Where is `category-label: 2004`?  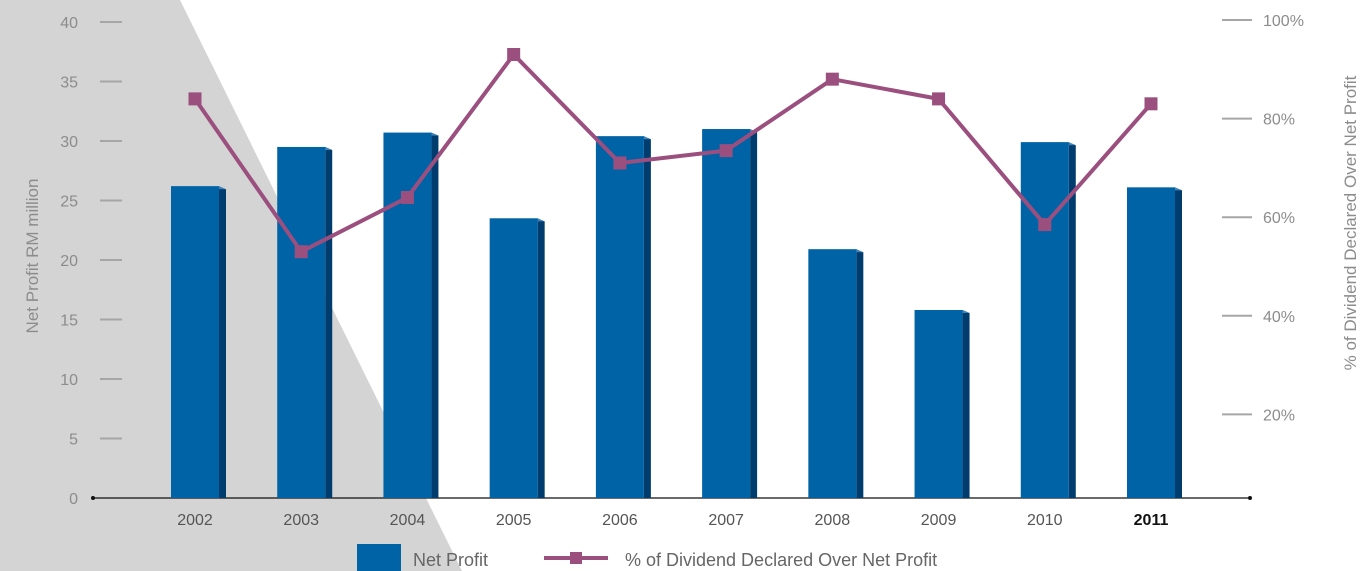 category-label: 2004 is located at coordinates (408, 520).